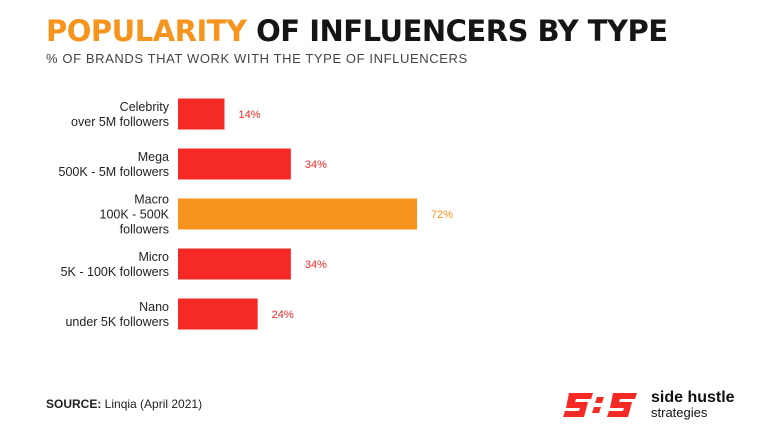 This screenshot has width=768, height=432. I want to click on source-note: SOURCE: Linqia (April 2021), so click(124, 404).